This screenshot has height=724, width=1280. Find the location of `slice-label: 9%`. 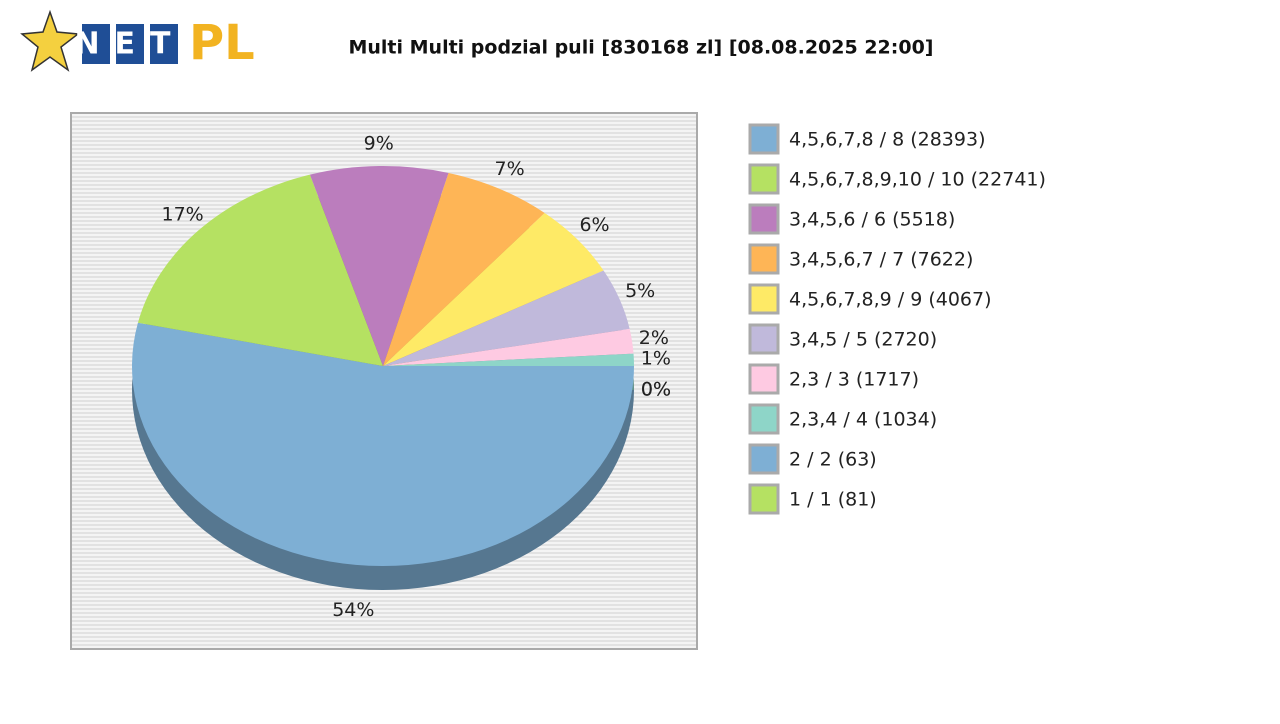

slice-label: 9% is located at coordinates (379, 144).